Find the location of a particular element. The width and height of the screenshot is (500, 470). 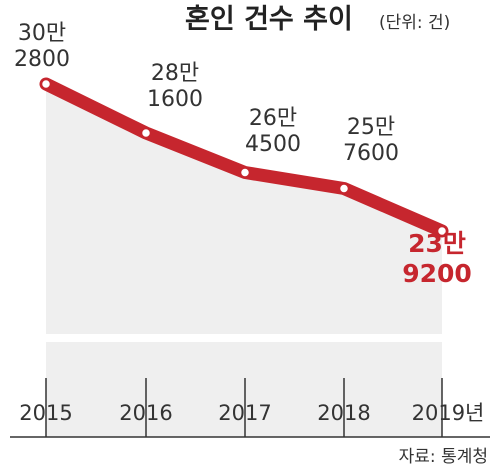

unit-note: (단위: 건) is located at coordinates (414, 23).